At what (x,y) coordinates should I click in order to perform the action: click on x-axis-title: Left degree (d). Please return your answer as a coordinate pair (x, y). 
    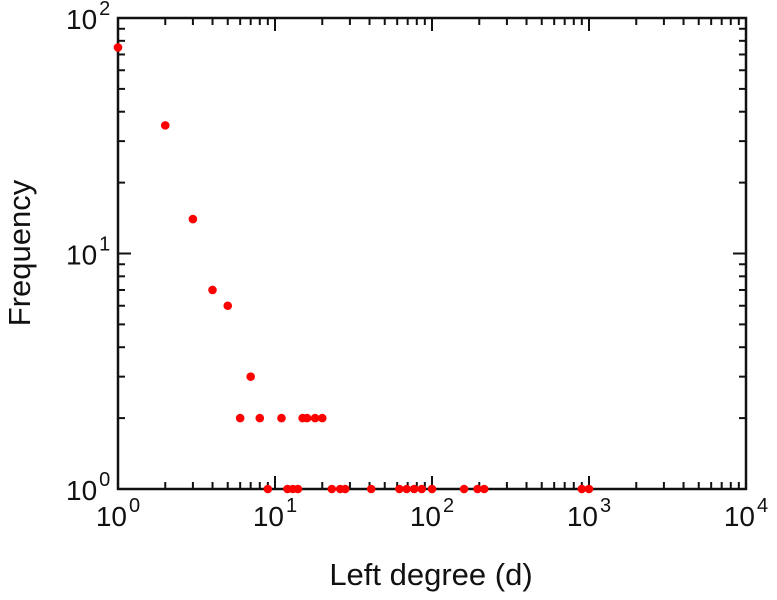
    Looking at the image, I should click on (430, 574).